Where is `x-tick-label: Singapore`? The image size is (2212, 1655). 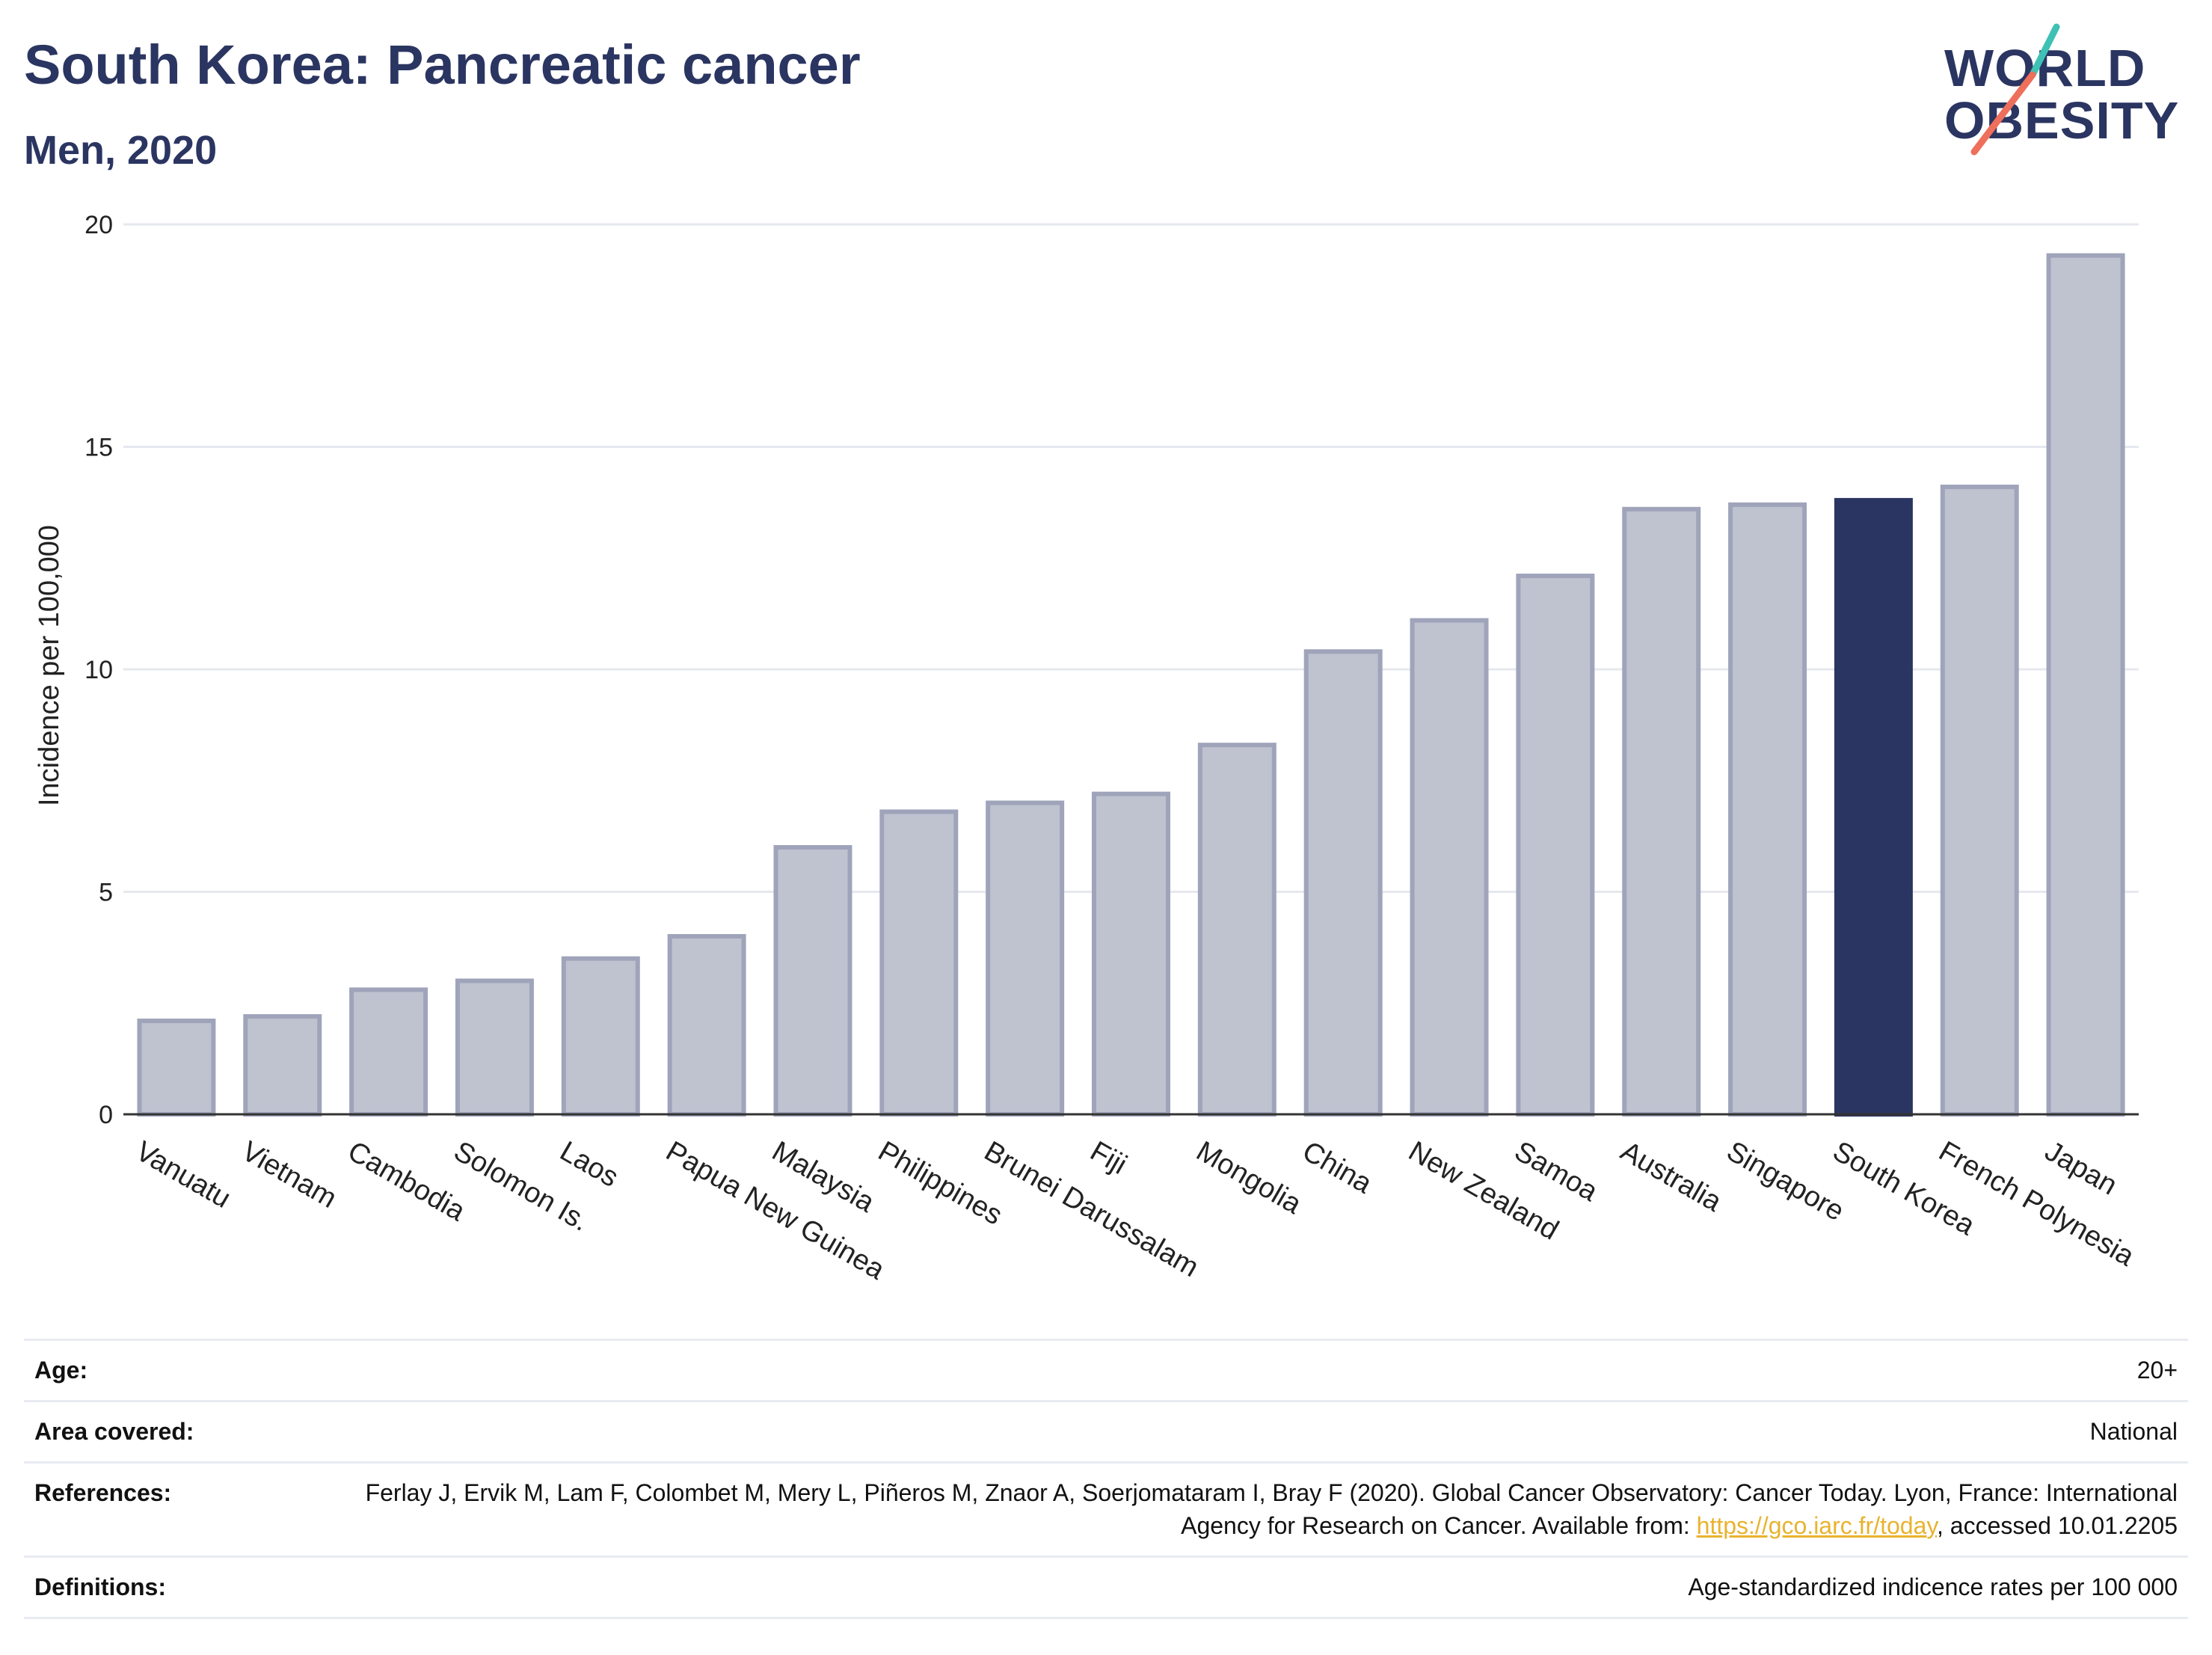
x-tick-label: Singapore is located at coordinates (1785, 1181).